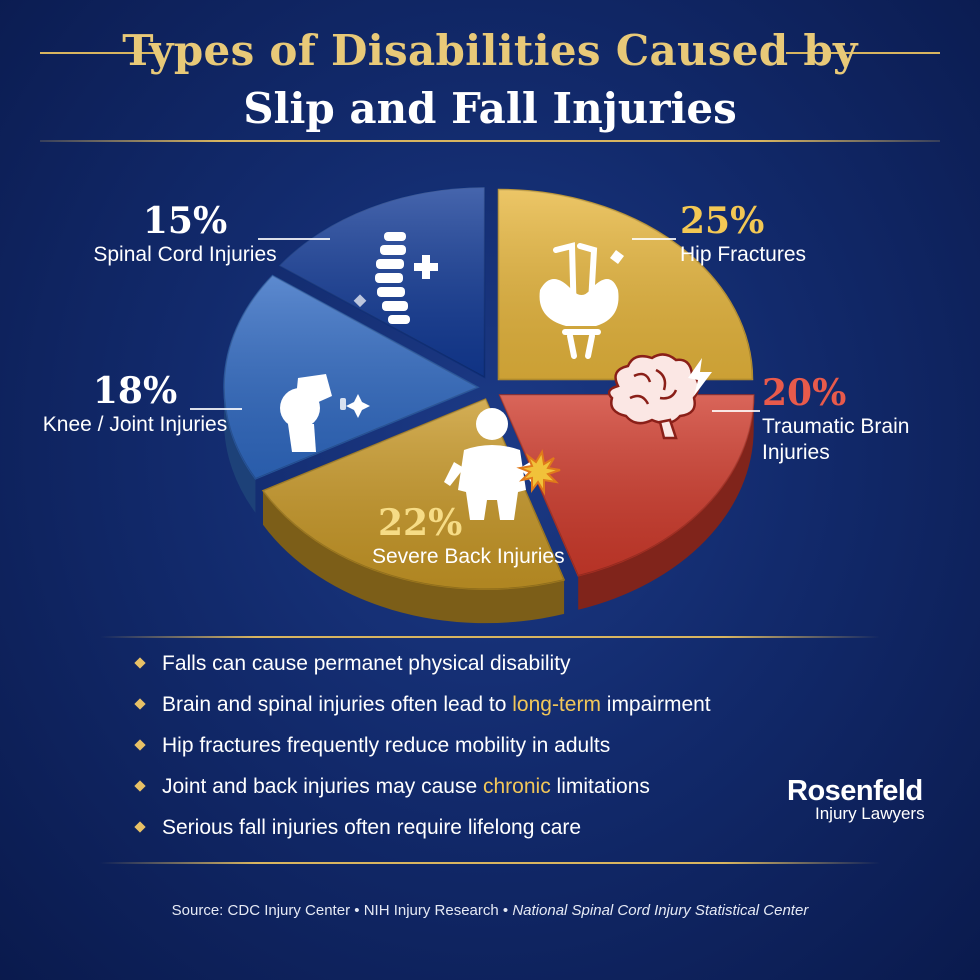 The width and height of the screenshot is (980, 980). What do you see at coordinates (600, 786) in the screenshot?
I see `bullet-text-post: limitations` at bounding box center [600, 786].